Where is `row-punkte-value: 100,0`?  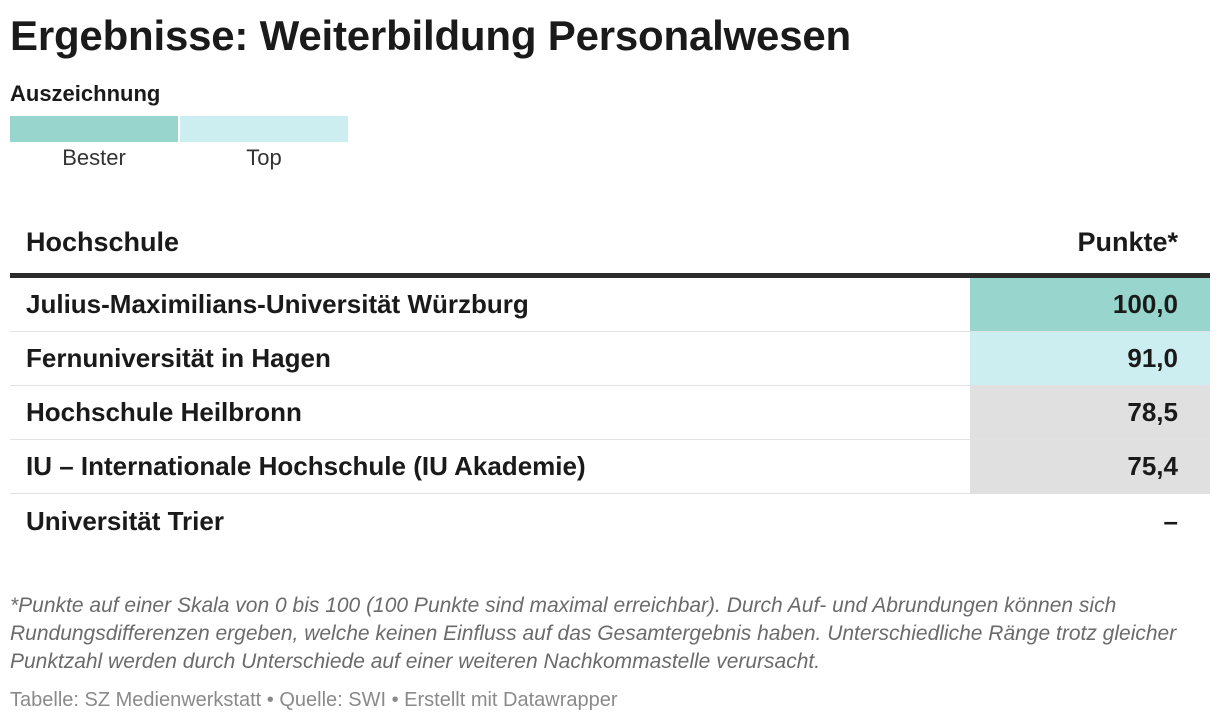
row-punkte-value: 100,0 is located at coordinates (1090, 304).